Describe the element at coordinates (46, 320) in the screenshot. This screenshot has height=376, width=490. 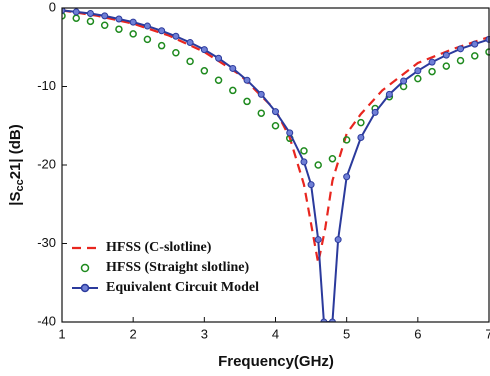
I see `y-tick-label: -40` at that location.